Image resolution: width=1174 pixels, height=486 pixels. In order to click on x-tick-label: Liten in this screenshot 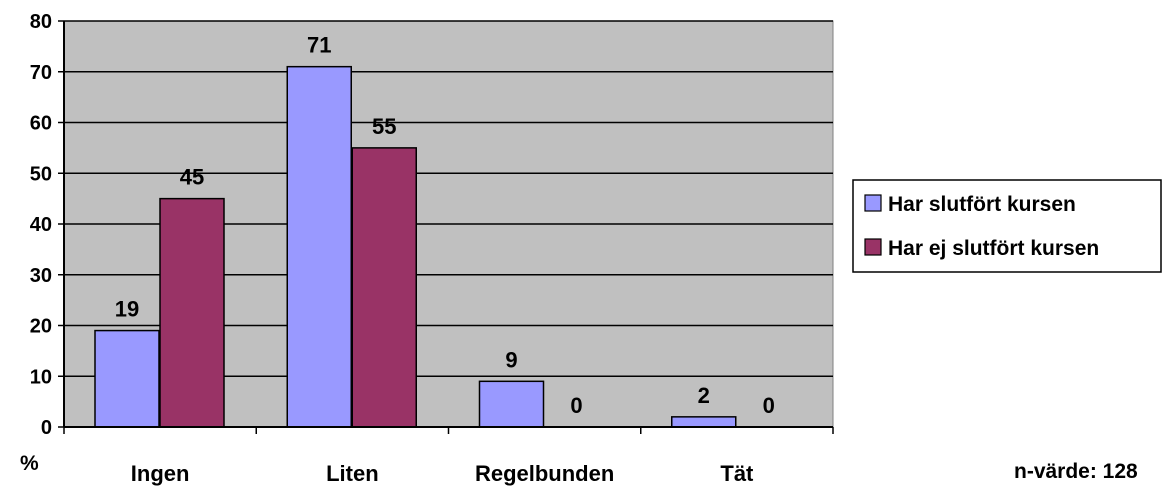, I will do `click(352, 473)`.